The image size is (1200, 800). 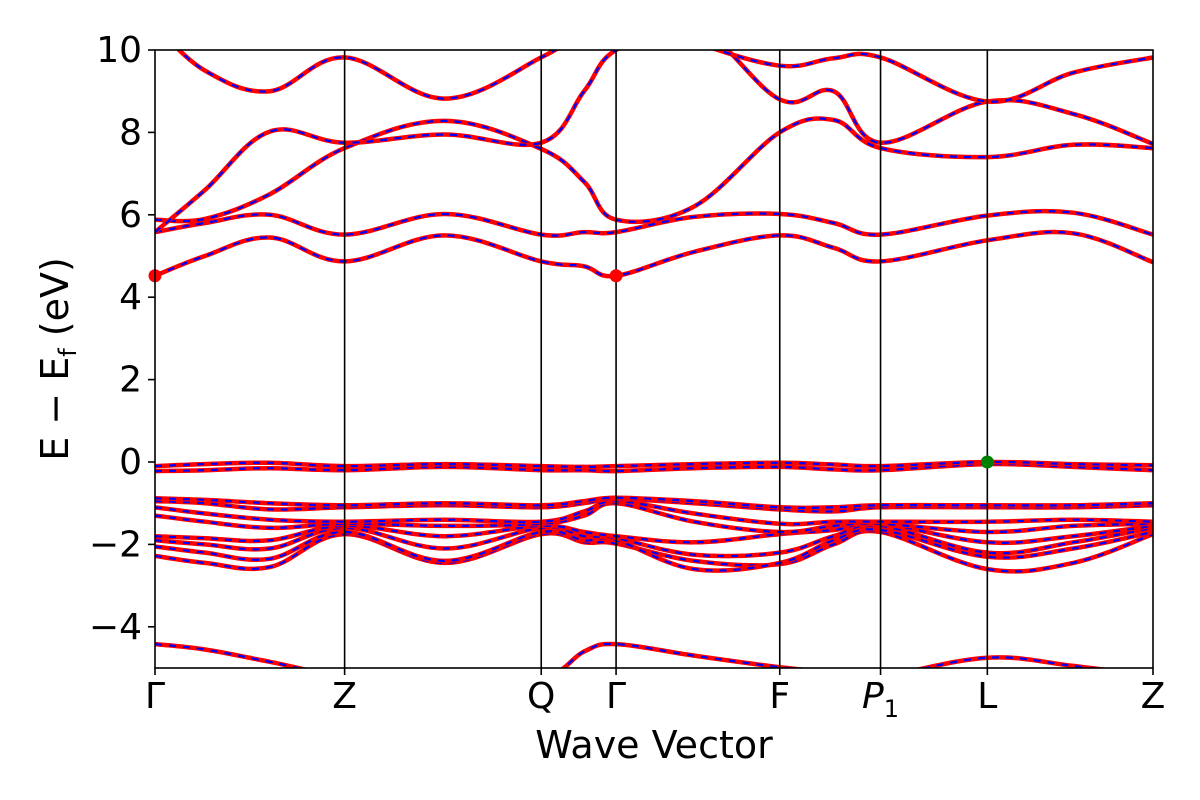 What do you see at coordinates (779, 696) in the screenshot?
I see `x-tick-label-5: F` at bounding box center [779, 696].